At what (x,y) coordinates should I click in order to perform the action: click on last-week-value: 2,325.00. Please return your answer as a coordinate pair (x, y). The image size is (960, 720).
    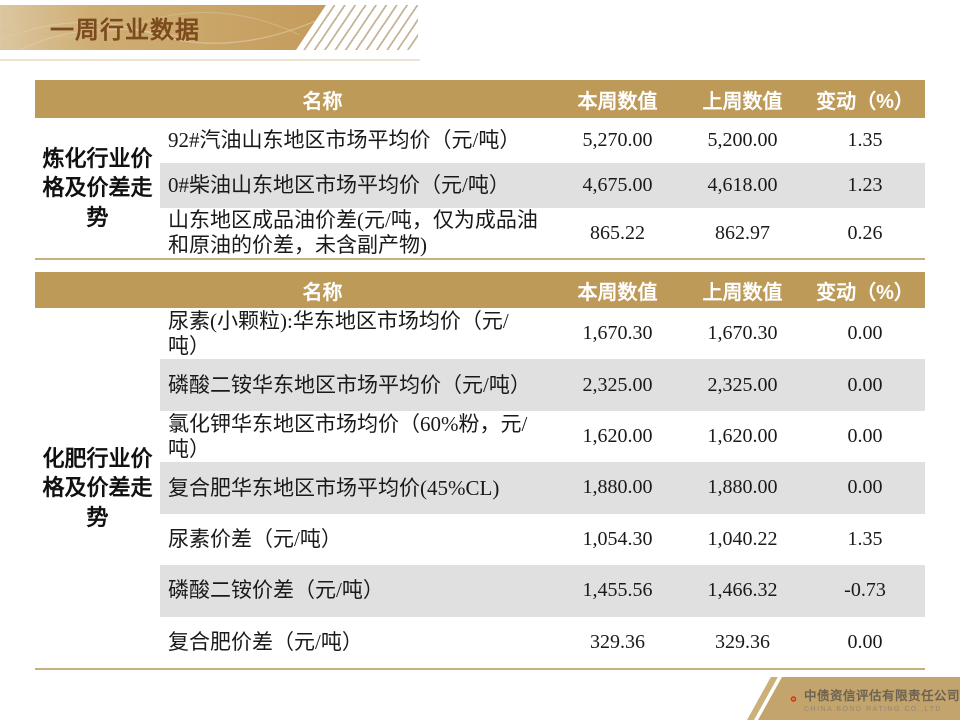
    Looking at the image, I should click on (742, 384).